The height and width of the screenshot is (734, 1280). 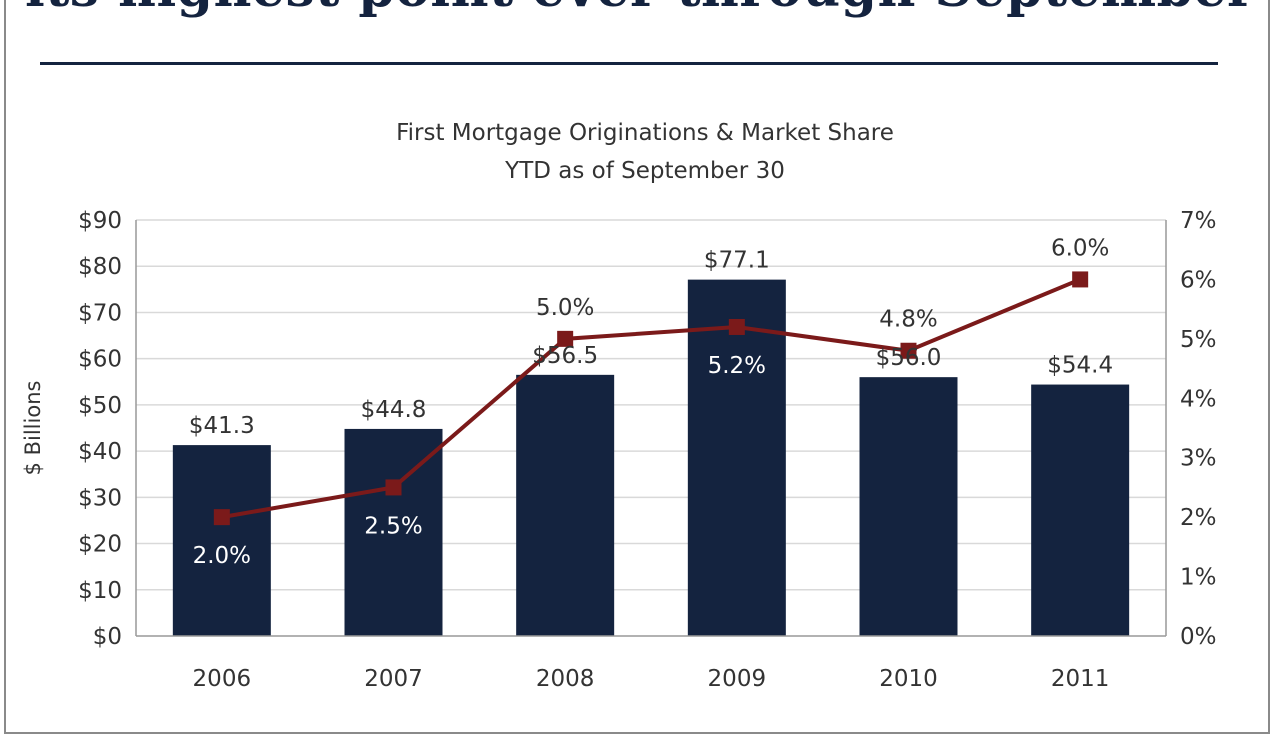 I want to click on y-tick-label: $90, so click(x=100, y=221).